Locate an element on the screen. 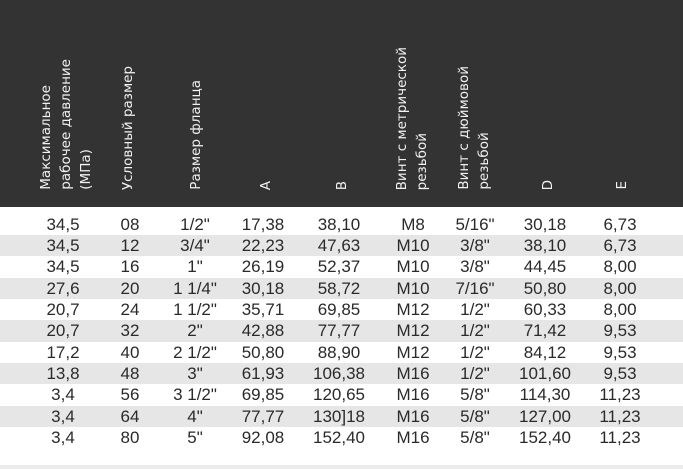  table-row: 13,8 48 3" 61,93 106,38 M16 1/2" 101,60 9,53 is located at coordinates (341, 373).